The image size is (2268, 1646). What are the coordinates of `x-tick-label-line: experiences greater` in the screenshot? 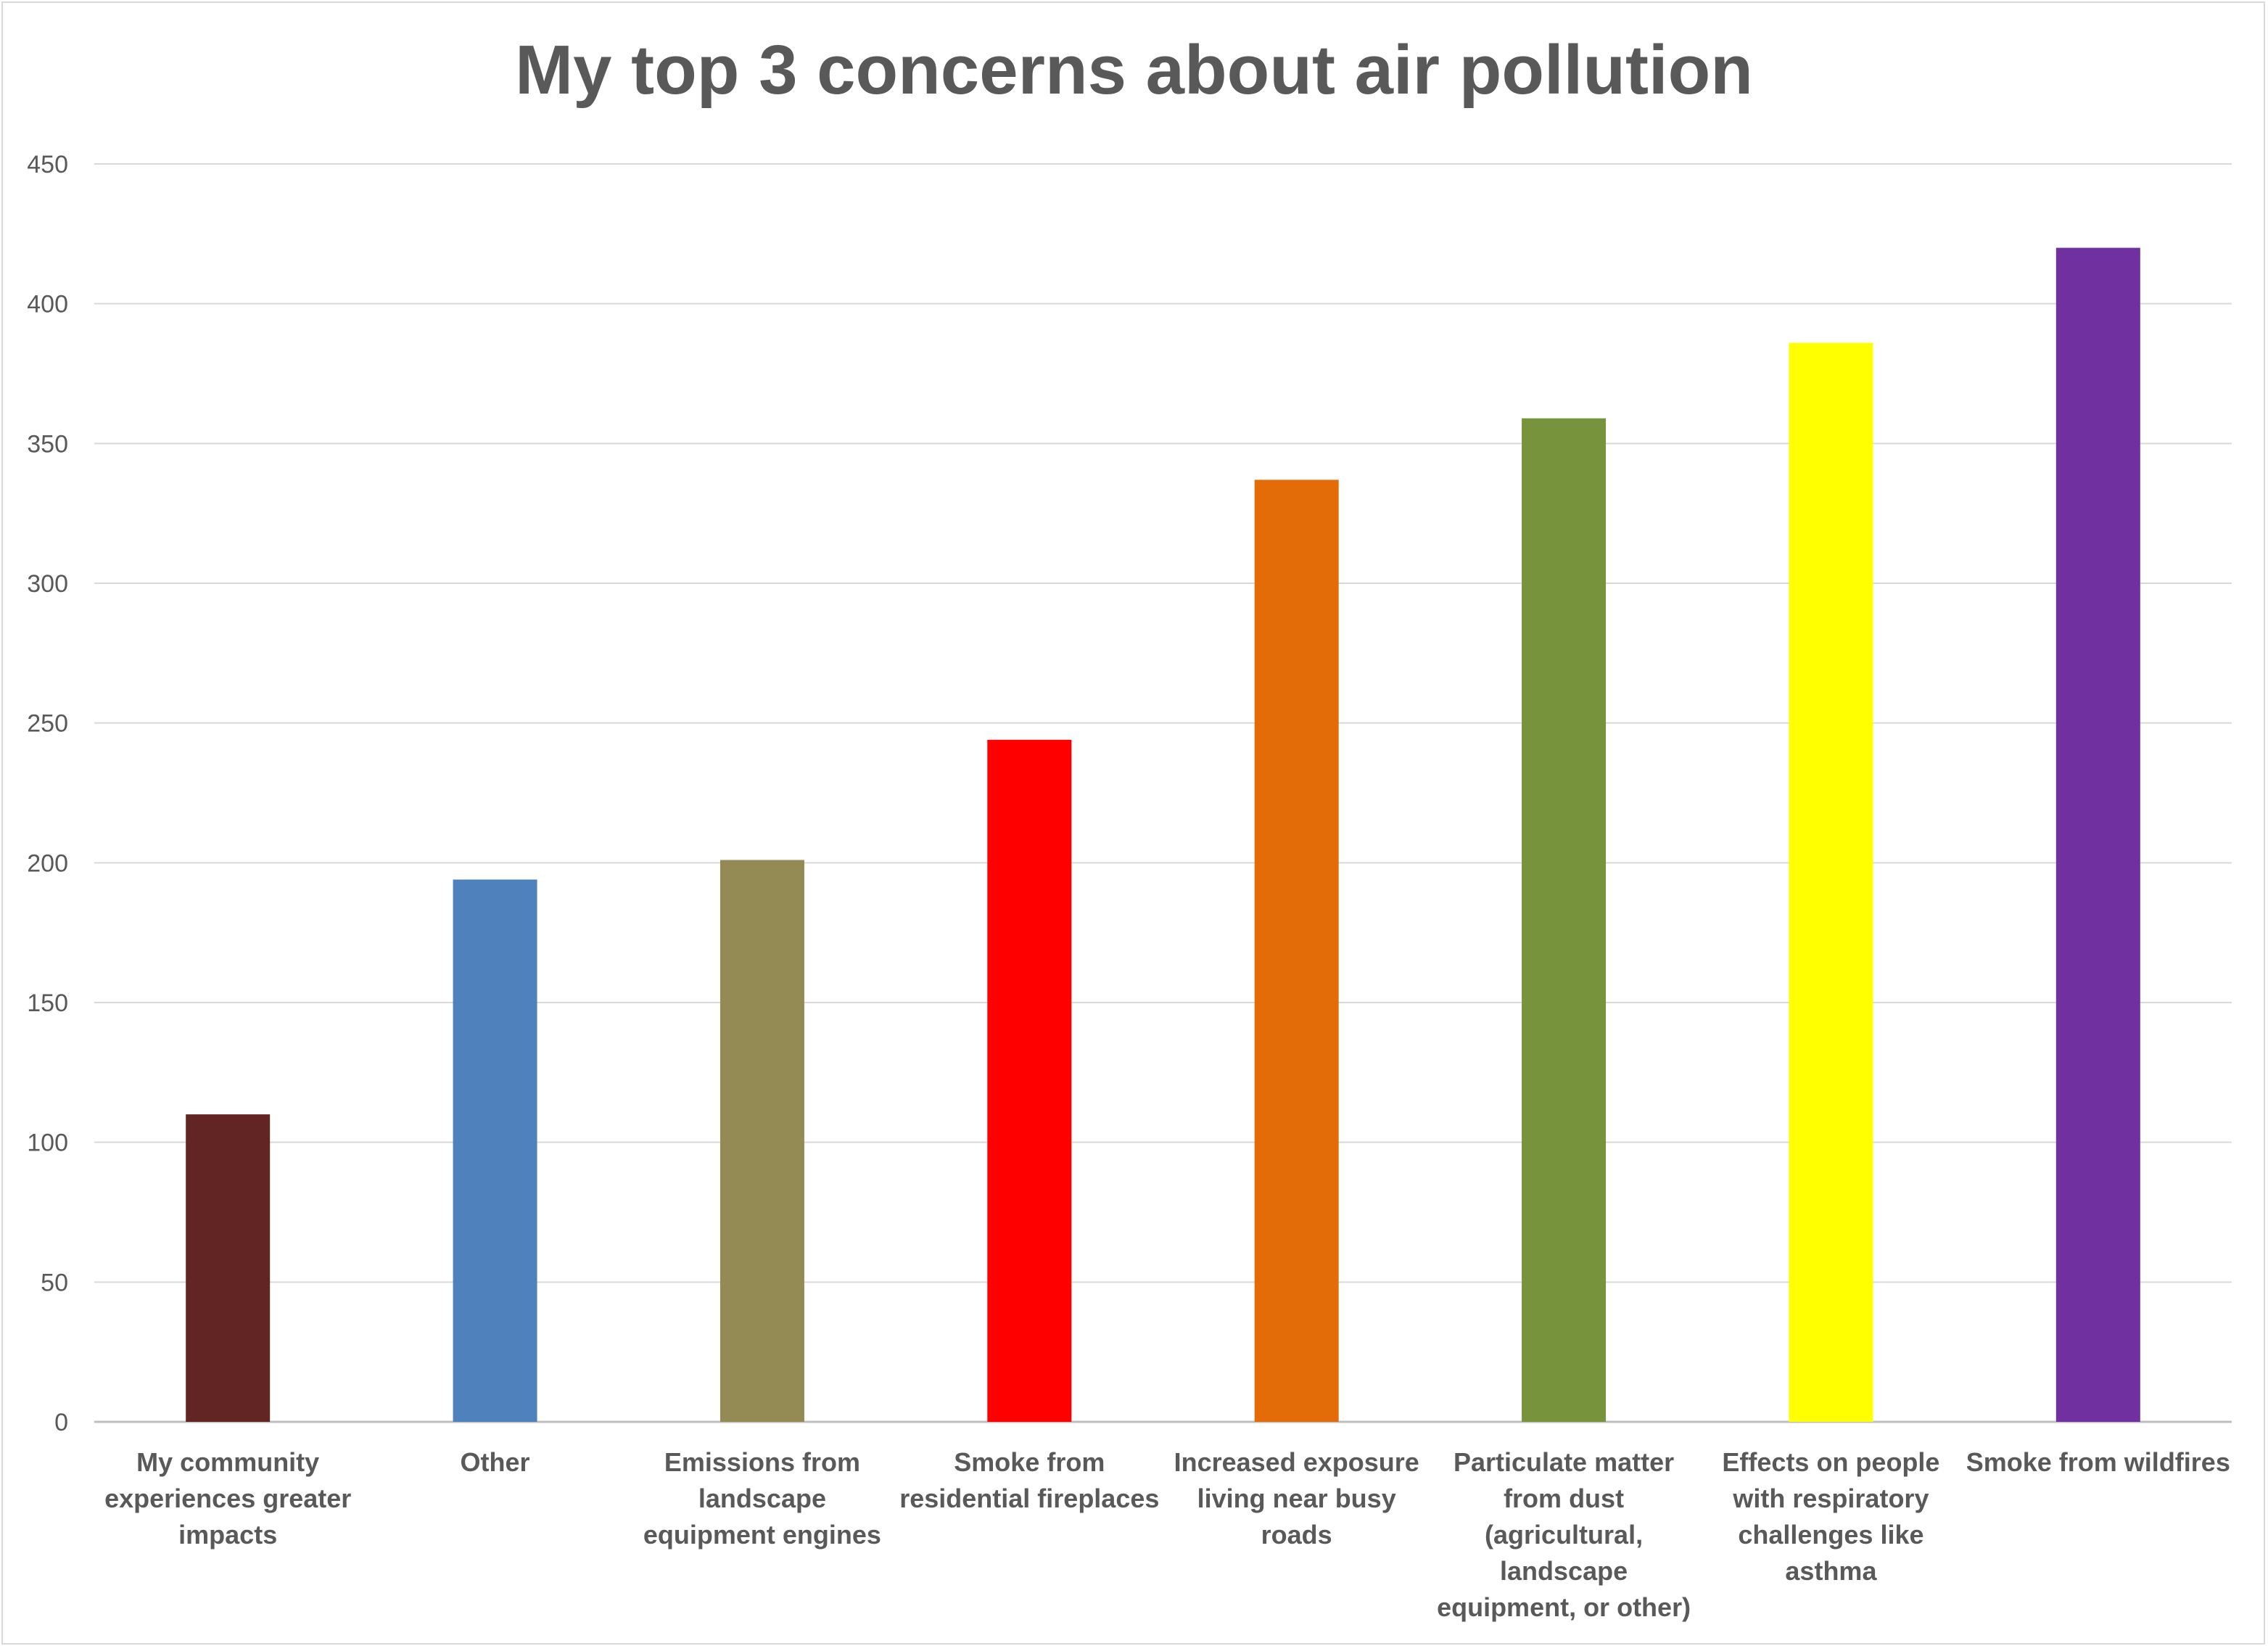 It's located at (228, 1498).